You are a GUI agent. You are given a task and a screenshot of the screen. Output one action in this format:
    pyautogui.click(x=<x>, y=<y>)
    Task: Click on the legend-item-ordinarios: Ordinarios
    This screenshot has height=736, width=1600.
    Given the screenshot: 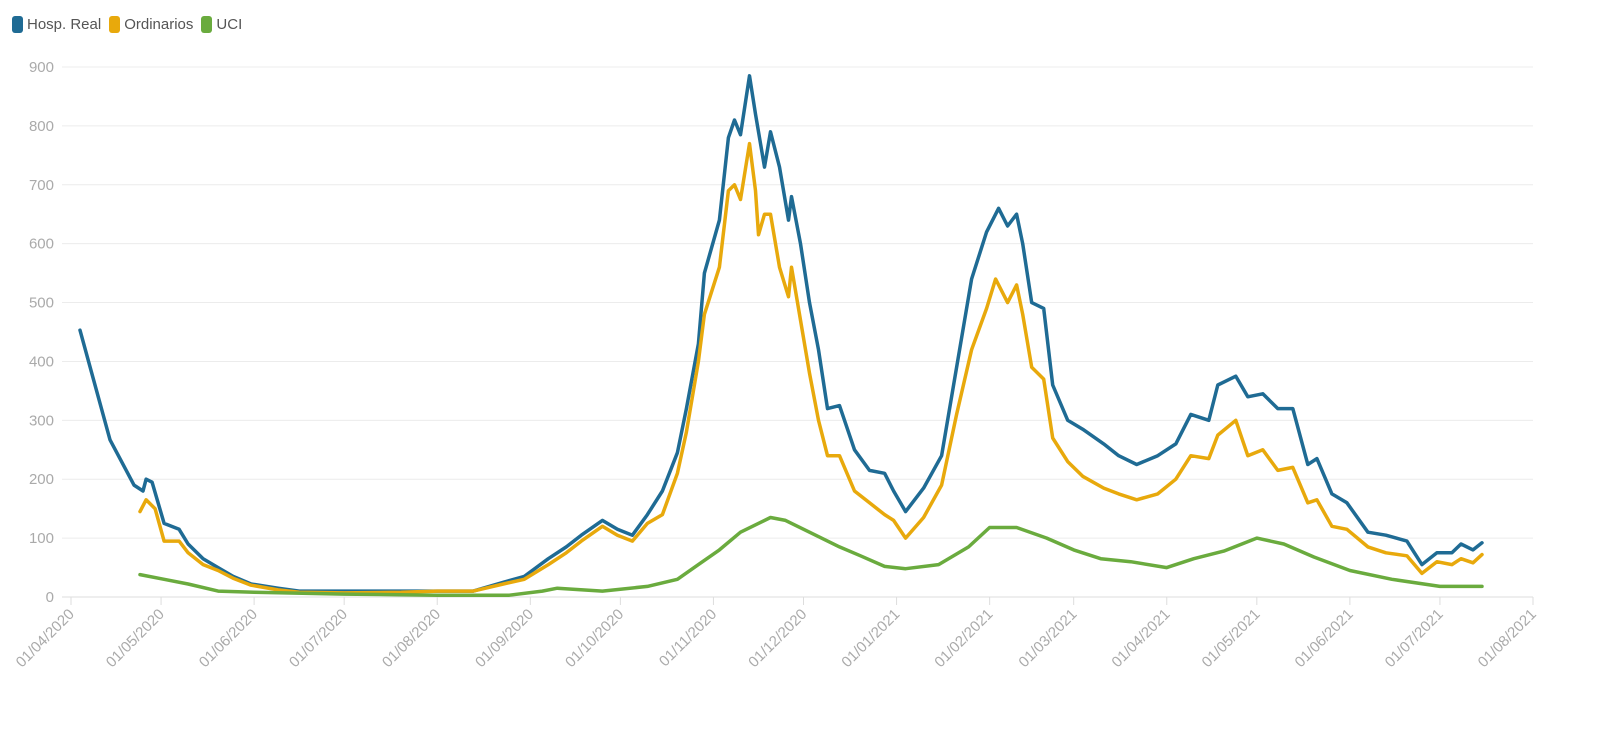 What is the action you would take?
    pyautogui.click(x=151, y=24)
    